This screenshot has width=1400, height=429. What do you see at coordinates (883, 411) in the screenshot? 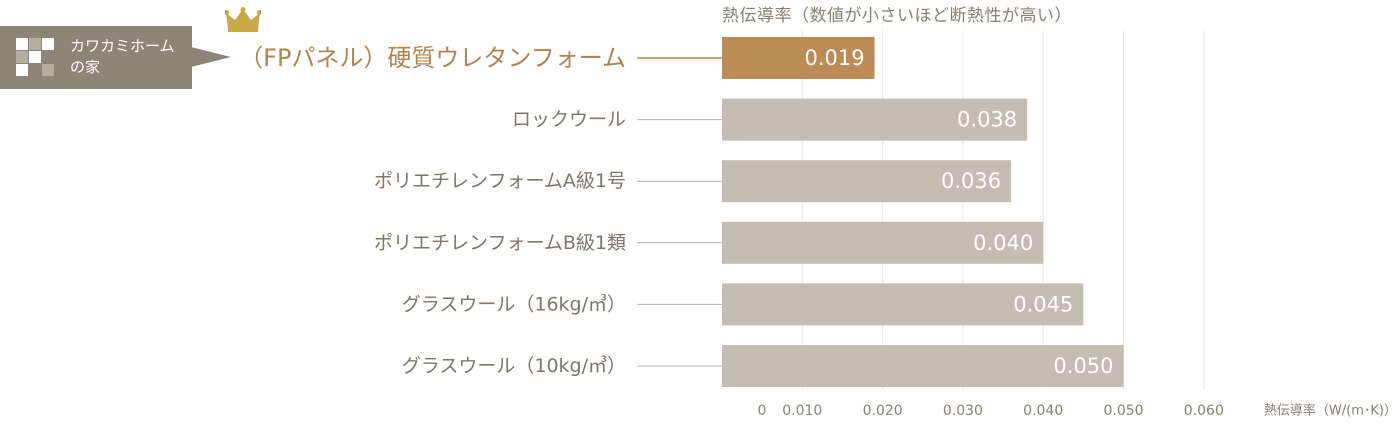
I see `x-tick-label-2: 0.020` at bounding box center [883, 411].